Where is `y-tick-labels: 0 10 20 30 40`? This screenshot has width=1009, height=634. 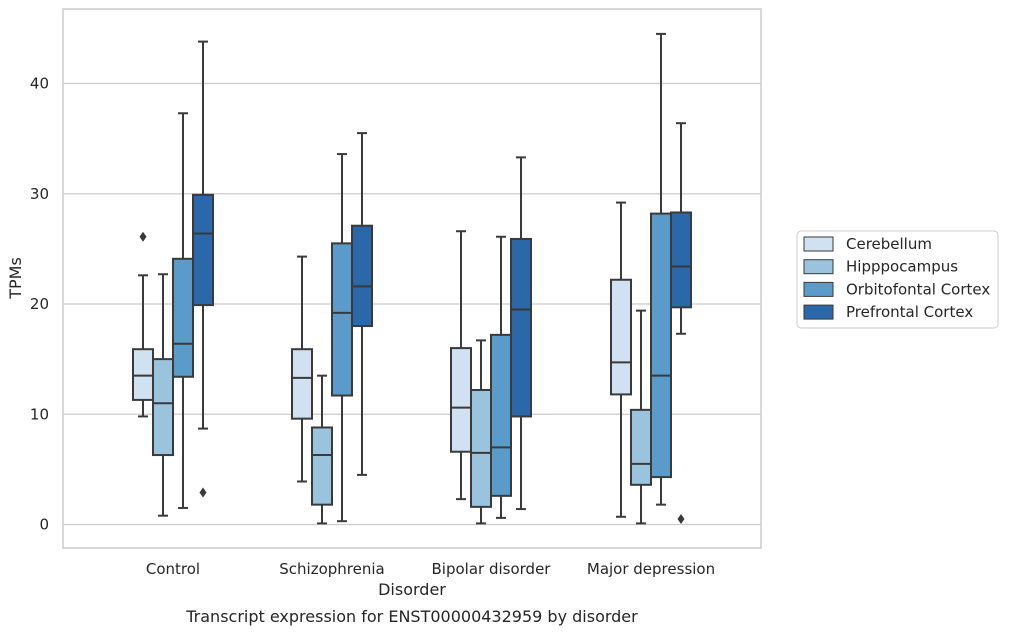
y-tick-labels: 0 10 20 30 40 is located at coordinates (39, 304).